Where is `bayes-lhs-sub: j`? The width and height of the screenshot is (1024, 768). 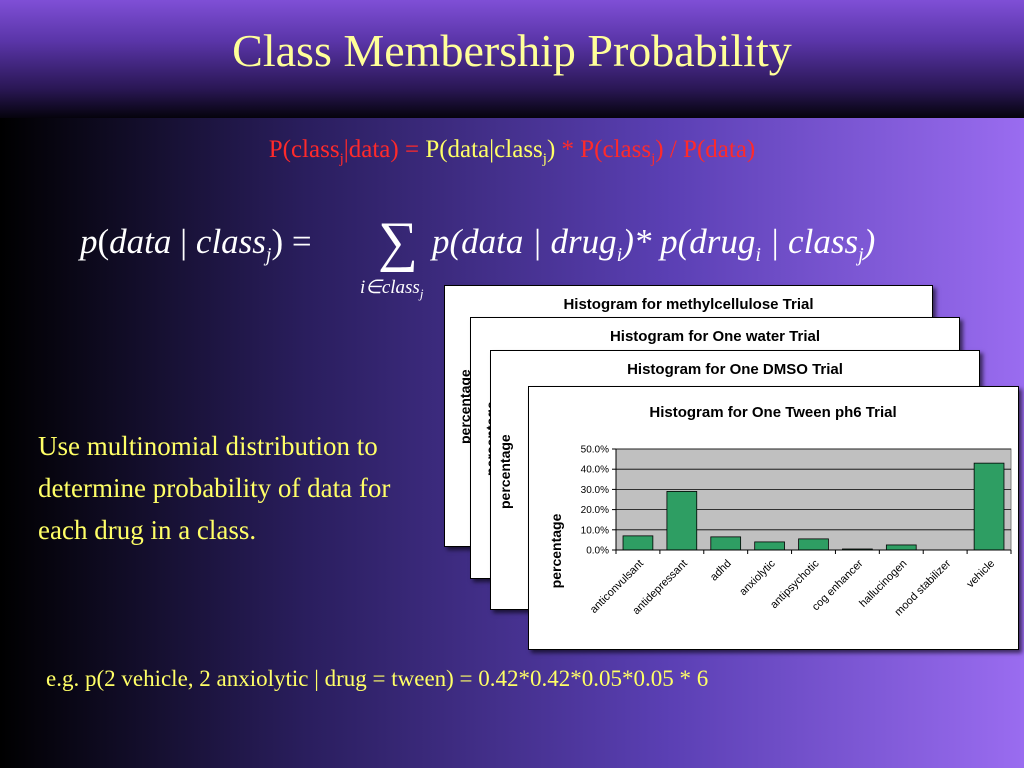 bayes-lhs-sub: j is located at coordinates (341, 159).